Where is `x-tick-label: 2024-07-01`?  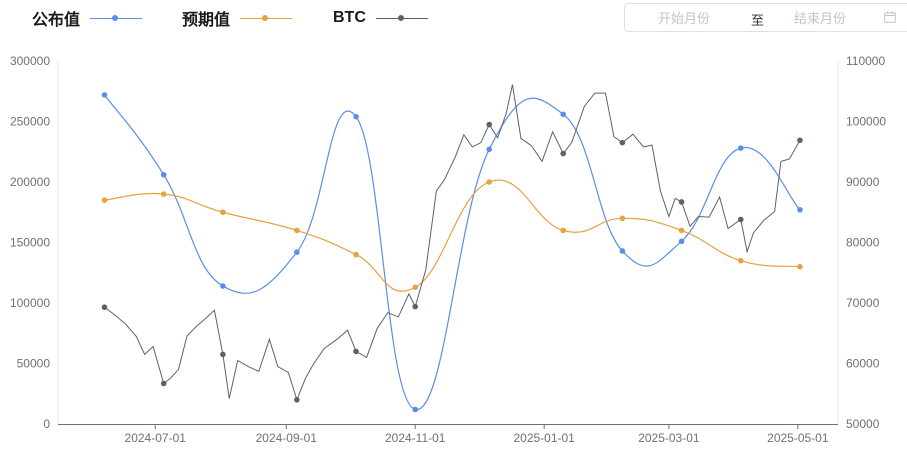 x-tick-label: 2024-07-01 is located at coordinates (156, 438).